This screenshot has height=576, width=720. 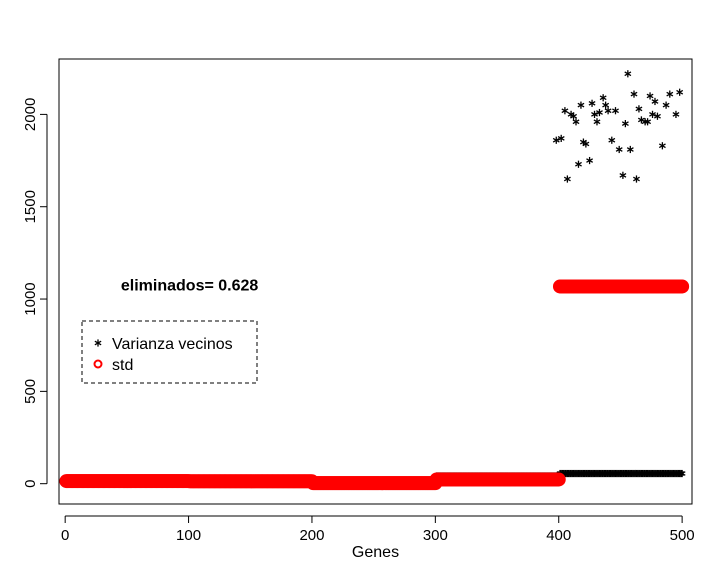 I want to click on y-tick-label: 500, so click(x=30, y=391).